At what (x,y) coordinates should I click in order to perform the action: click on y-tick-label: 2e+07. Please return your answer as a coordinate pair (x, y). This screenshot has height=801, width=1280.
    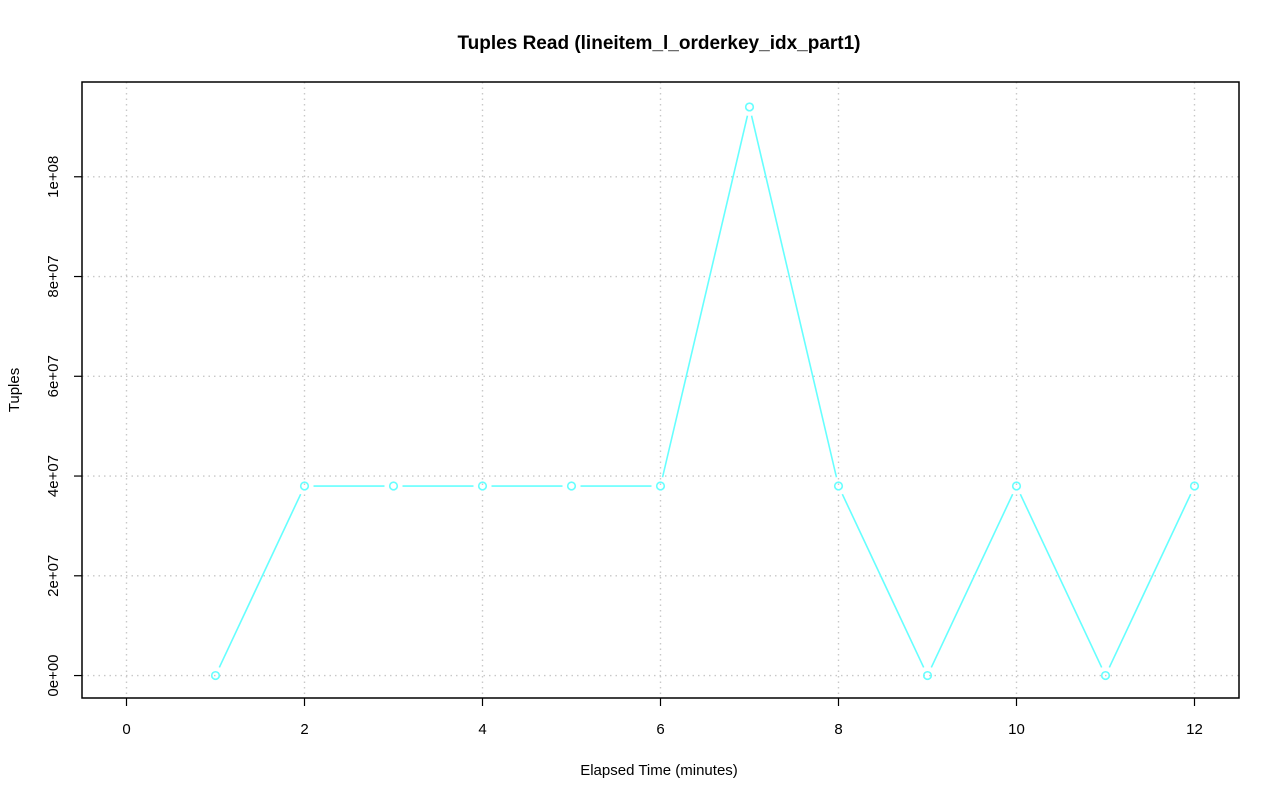
    Looking at the image, I should click on (53, 576).